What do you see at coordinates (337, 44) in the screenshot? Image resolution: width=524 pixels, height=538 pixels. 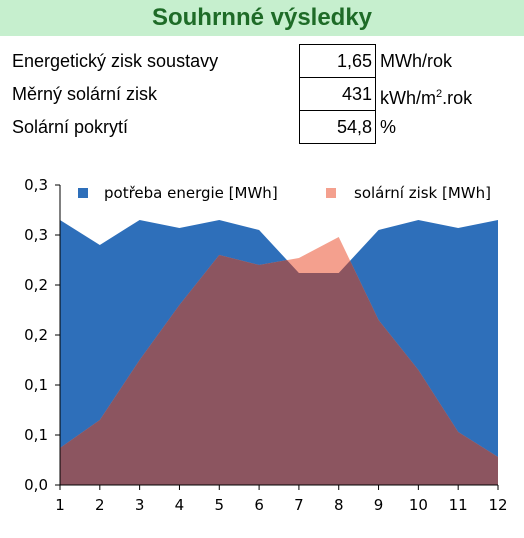 I see `value-box-top-border` at bounding box center [337, 44].